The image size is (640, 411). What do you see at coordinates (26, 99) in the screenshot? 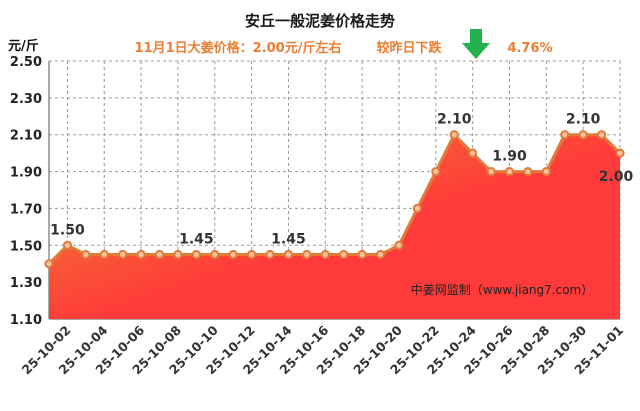
I see `y-tick-label: 2.30` at bounding box center [26, 99].